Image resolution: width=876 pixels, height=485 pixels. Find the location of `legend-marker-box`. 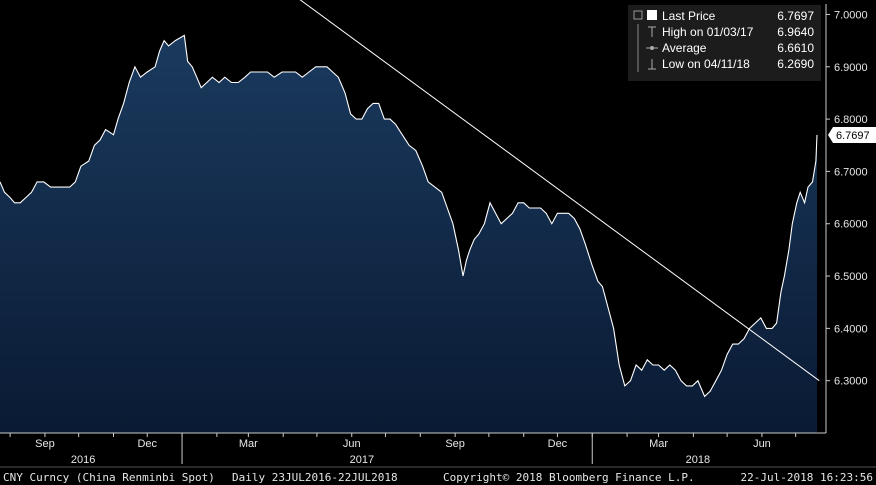

legend-marker-box is located at coordinates (645, 15).